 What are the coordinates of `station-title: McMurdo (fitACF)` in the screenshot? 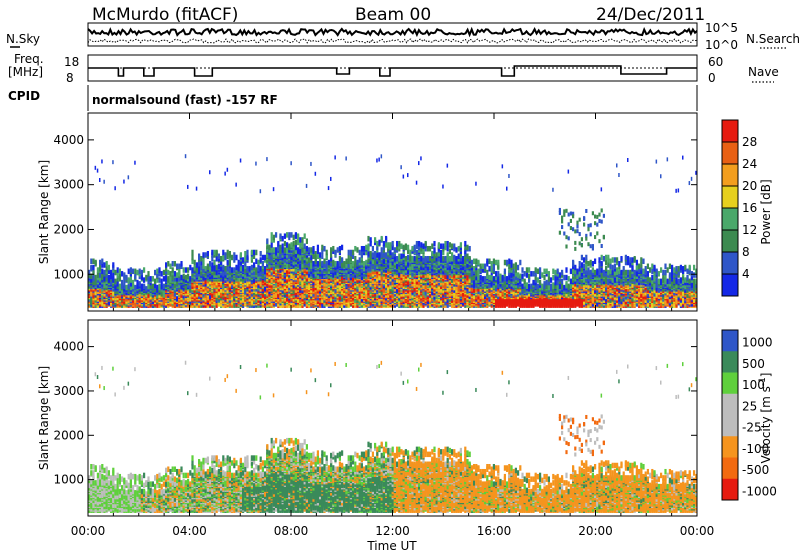 It's located at (165, 15).